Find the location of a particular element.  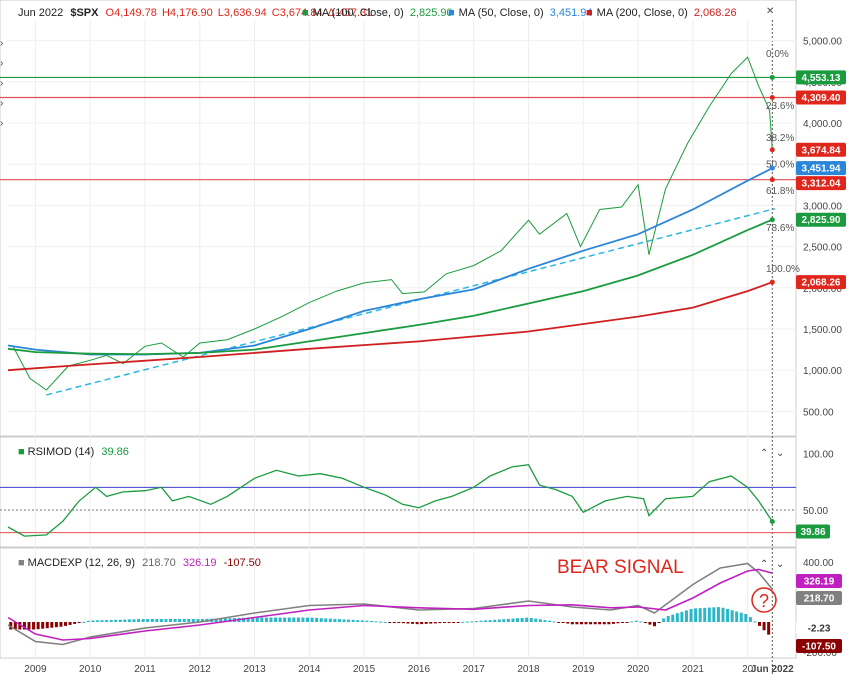

price-point-marker is located at coordinates (772, 98).